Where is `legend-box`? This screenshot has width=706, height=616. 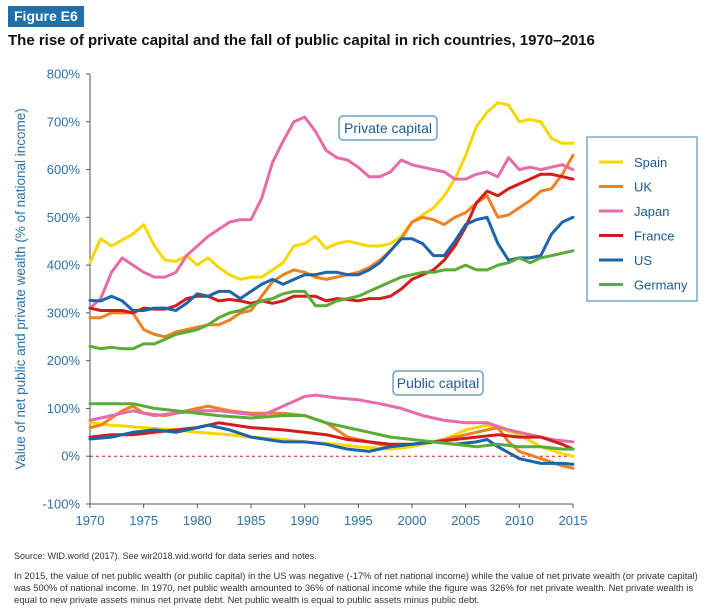
legend-box is located at coordinates (642, 219).